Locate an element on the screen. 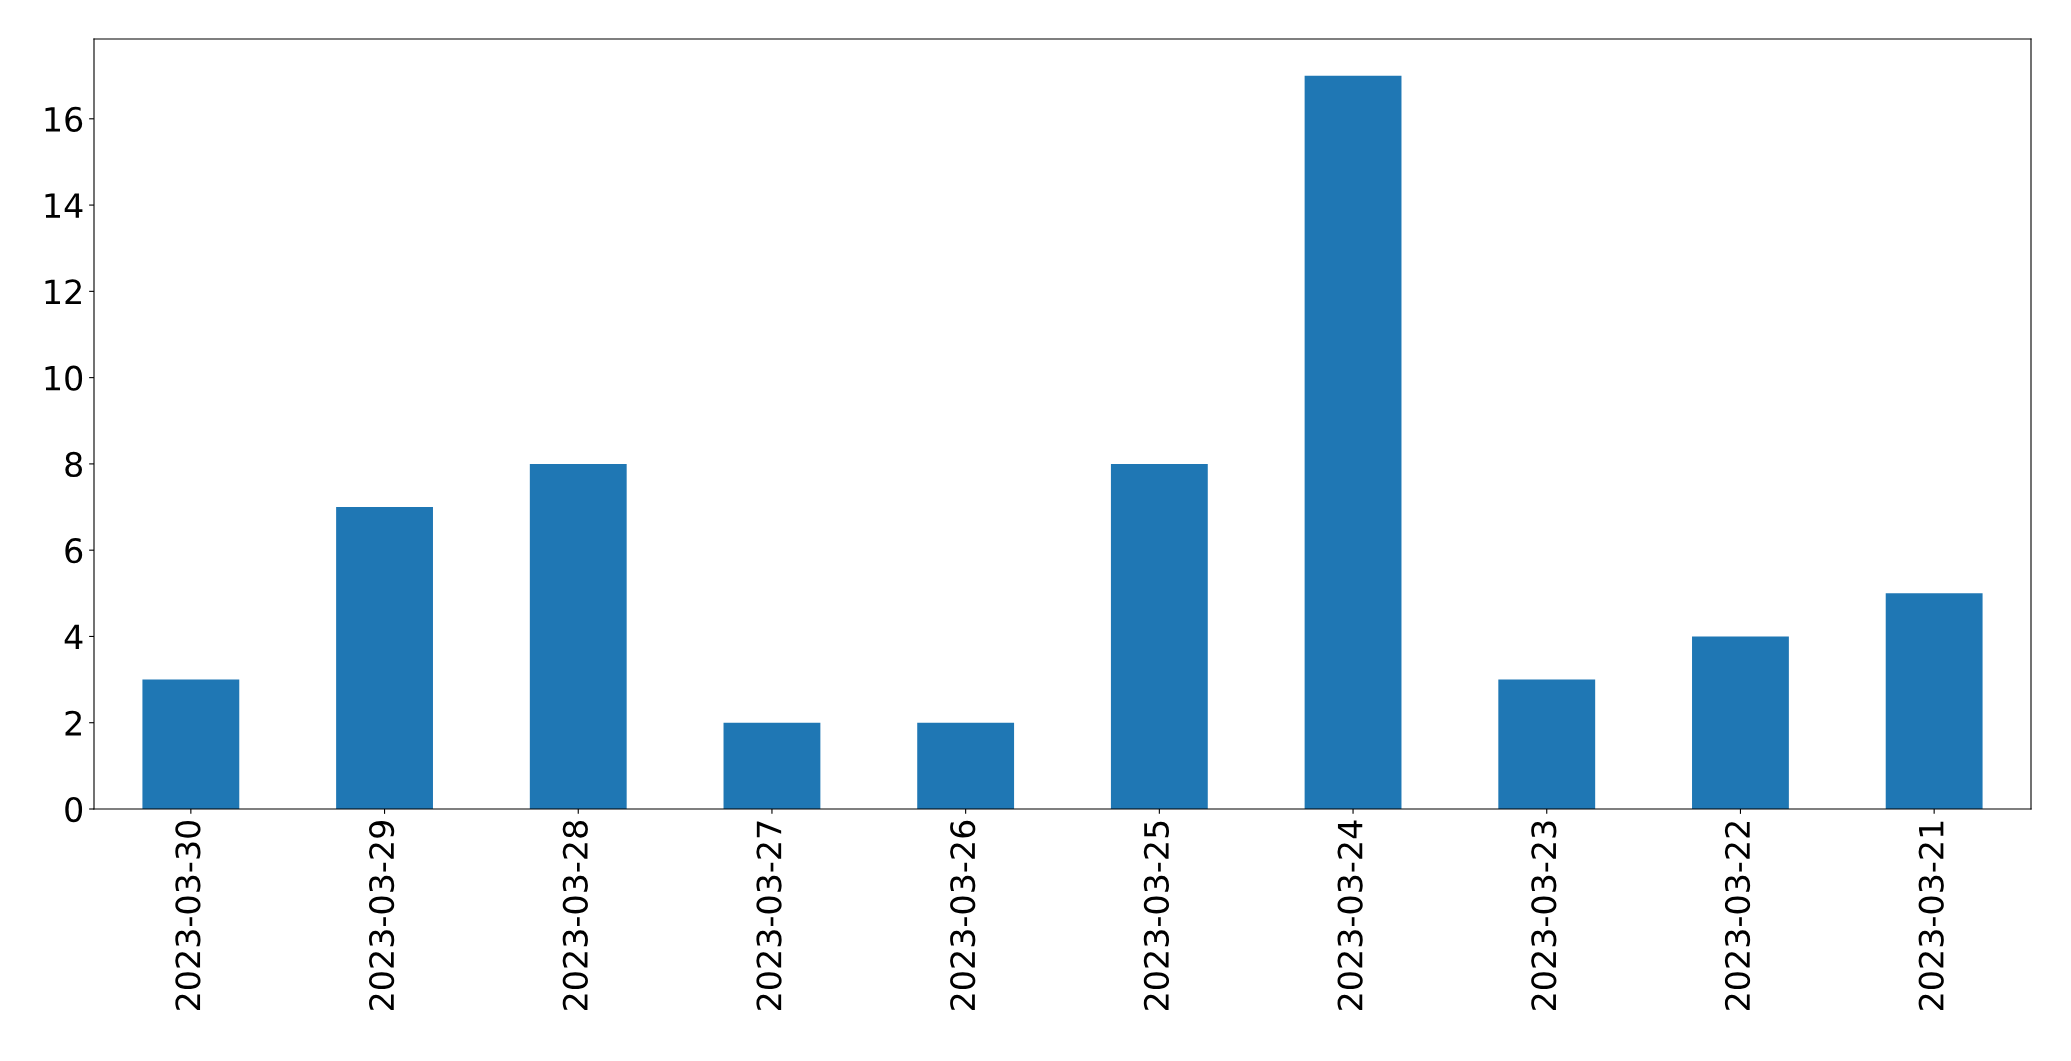  x-tick-label: 2023-03-25 is located at coordinates (1156, 915).